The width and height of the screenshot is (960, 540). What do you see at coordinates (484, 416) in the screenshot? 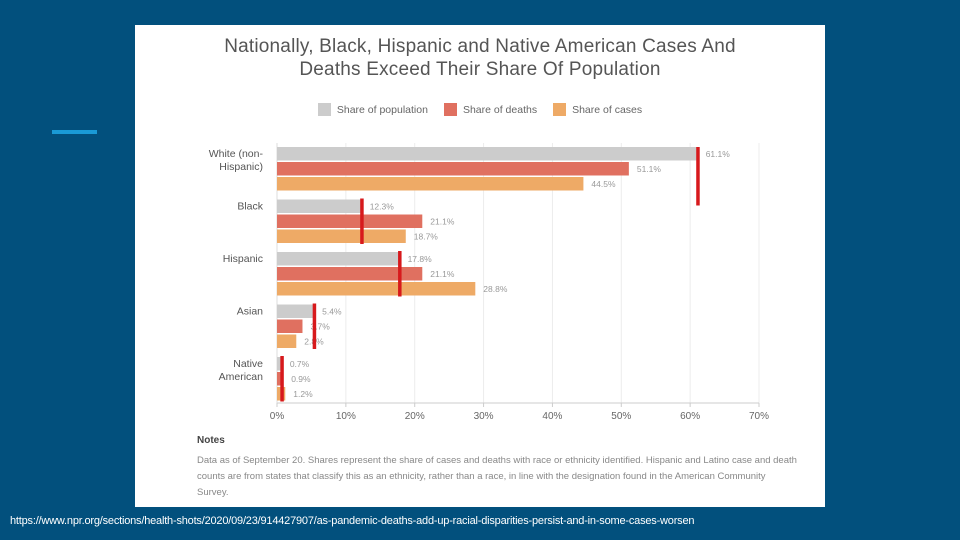
I see `x-tick-label: 30%` at bounding box center [484, 416].